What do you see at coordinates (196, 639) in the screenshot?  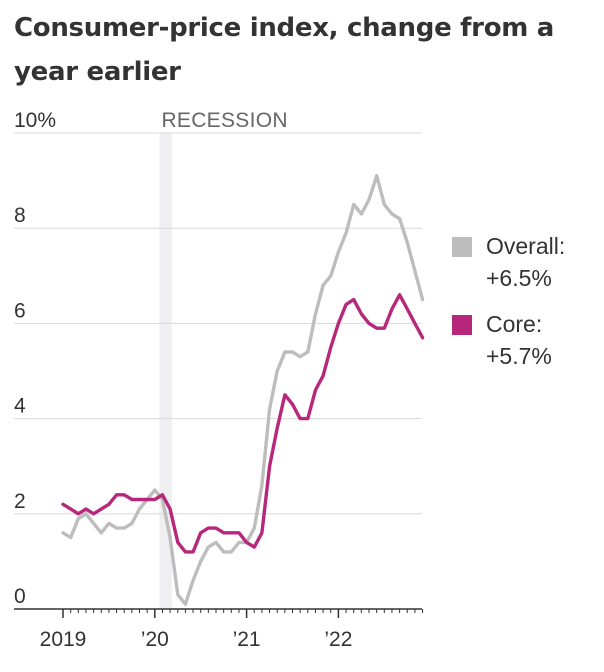 I see `x-axis-ticks: 2019 ’20 ’21 ’22` at bounding box center [196, 639].